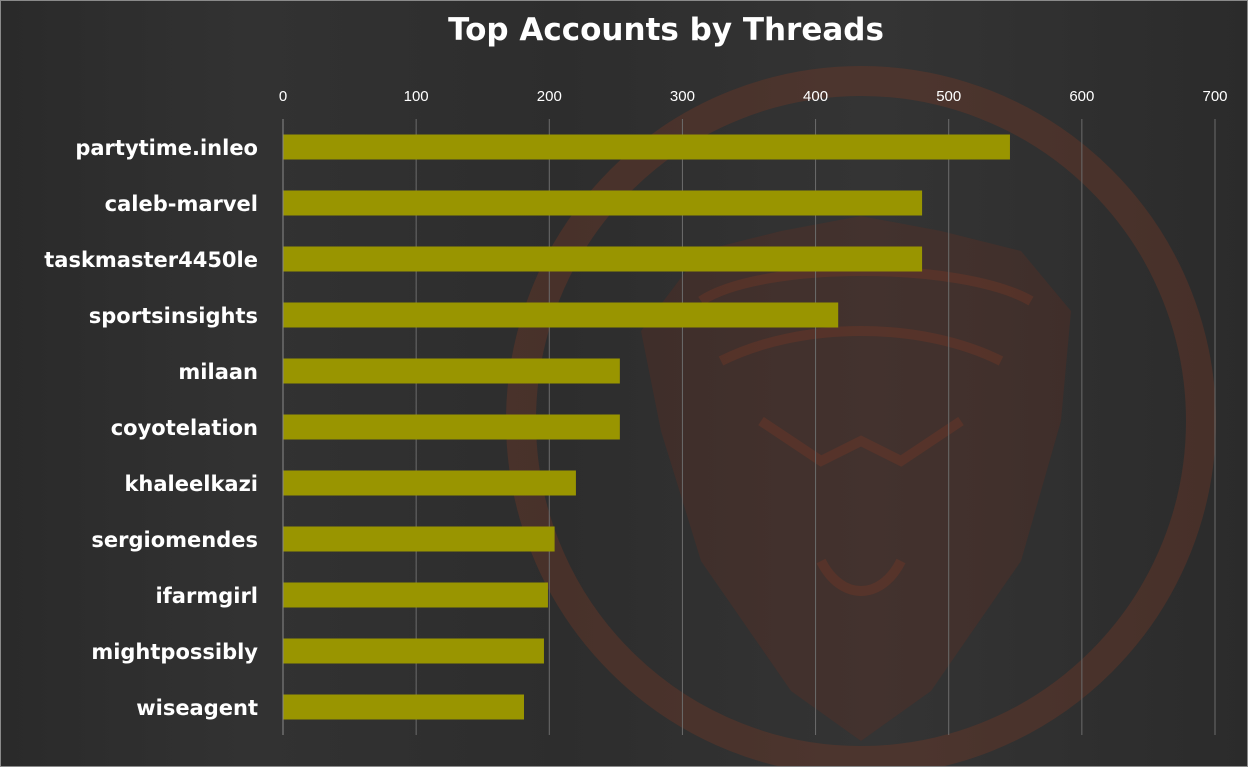 The image size is (1248, 767). Describe the element at coordinates (413, 651) in the screenshot. I see `bar-mightpossibly` at that location.